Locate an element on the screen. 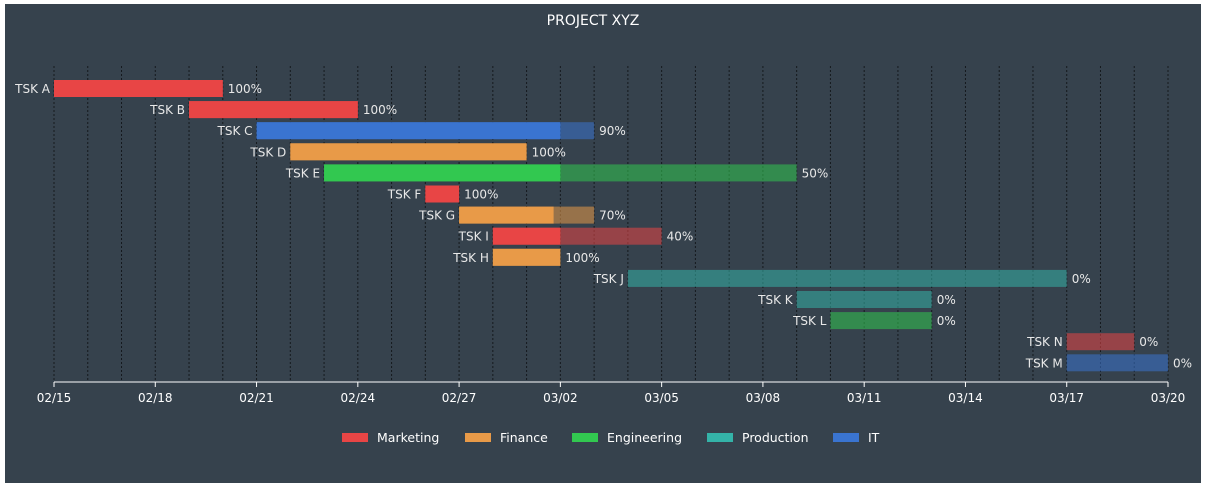 The image size is (1206, 488). completion-label: 90% is located at coordinates (612, 131).